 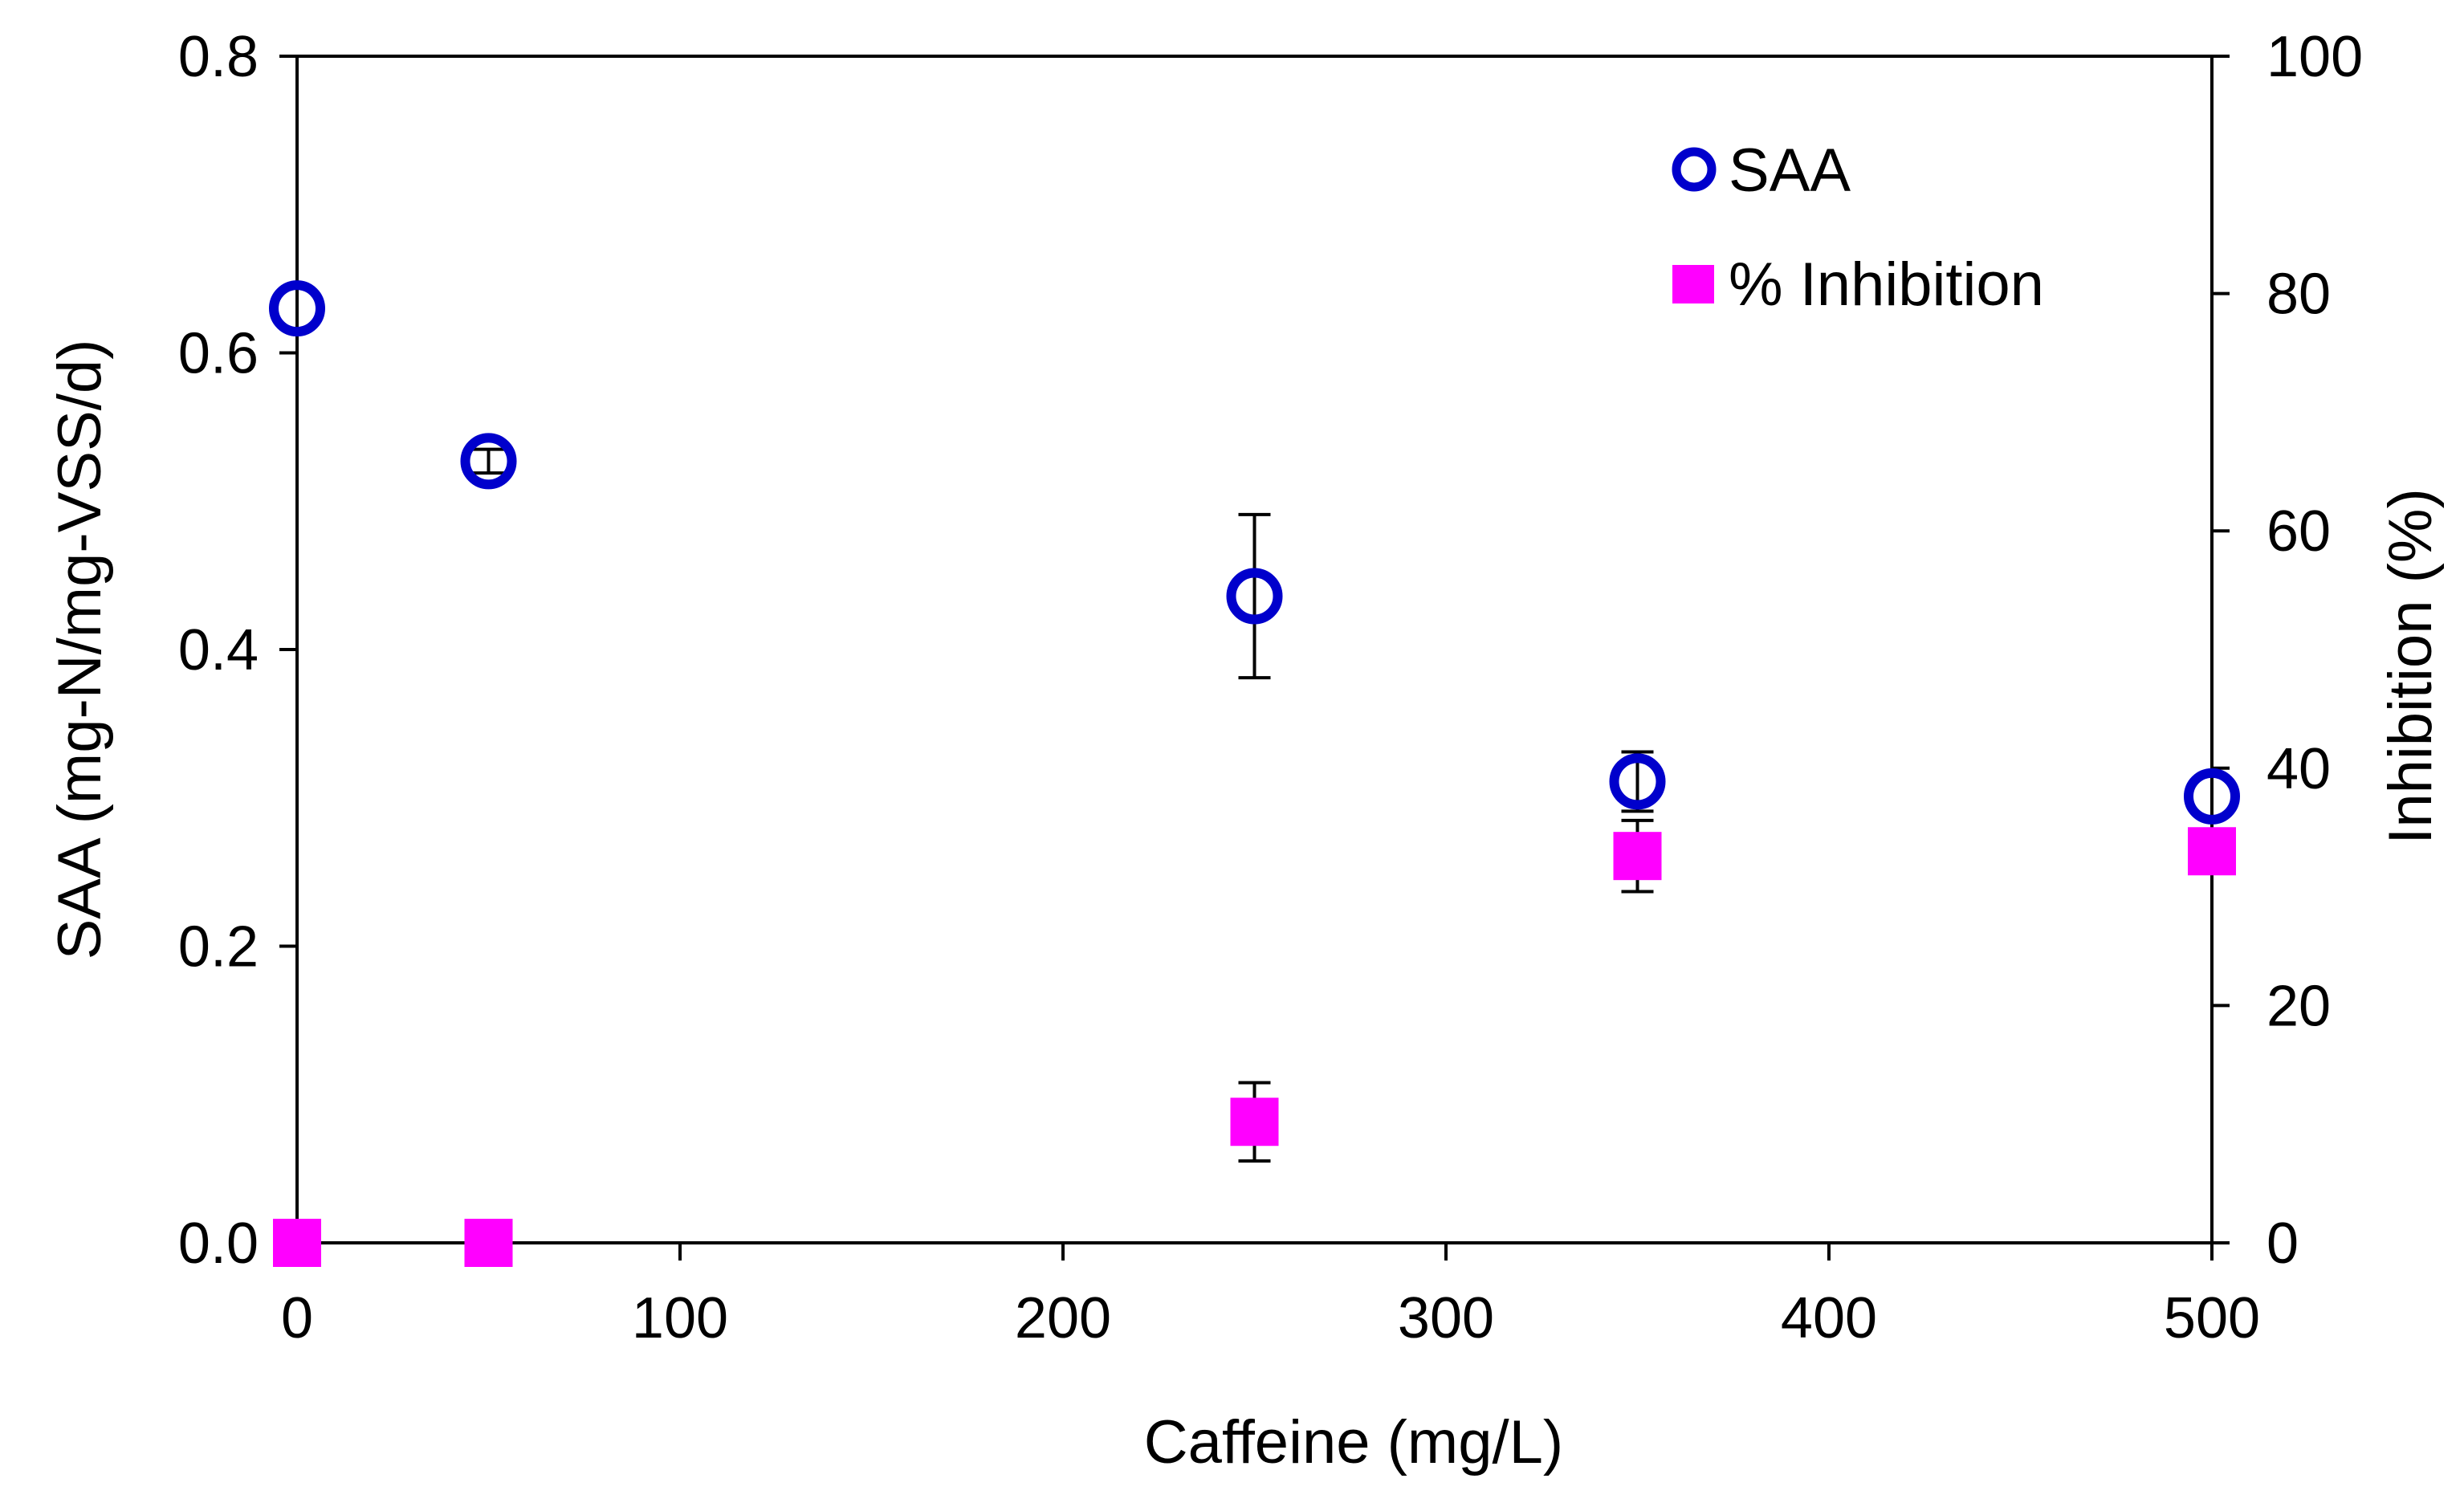 What do you see at coordinates (2212, 1318) in the screenshot?
I see `x-tick-label: 500` at bounding box center [2212, 1318].